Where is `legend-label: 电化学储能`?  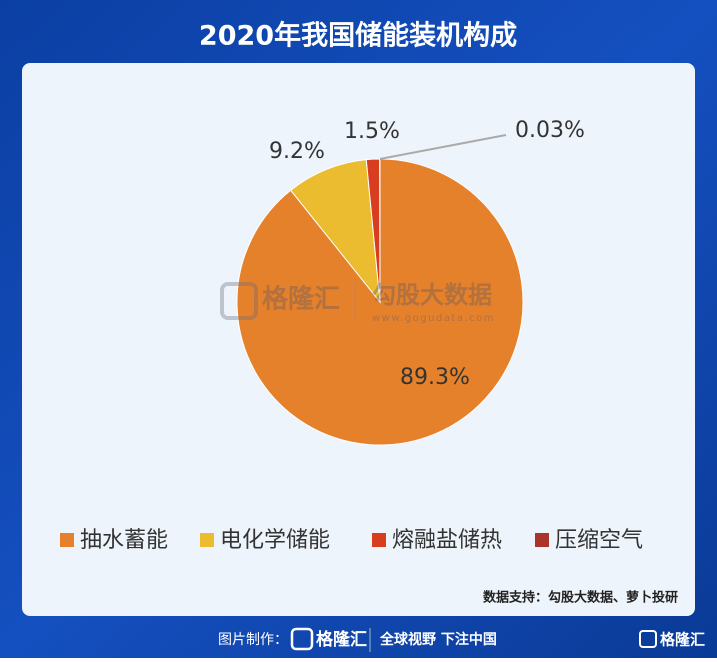 legend-label: 电化学储能 is located at coordinates (275, 540).